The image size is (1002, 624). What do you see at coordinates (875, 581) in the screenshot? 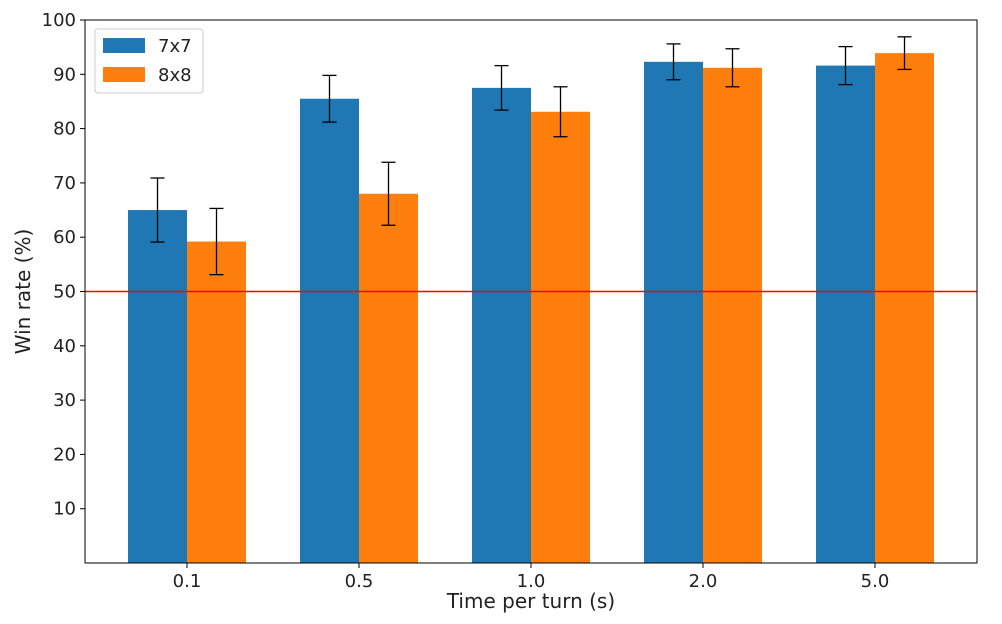
I see `x-tick-label-5.0: 5.0` at bounding box center [875, 581].